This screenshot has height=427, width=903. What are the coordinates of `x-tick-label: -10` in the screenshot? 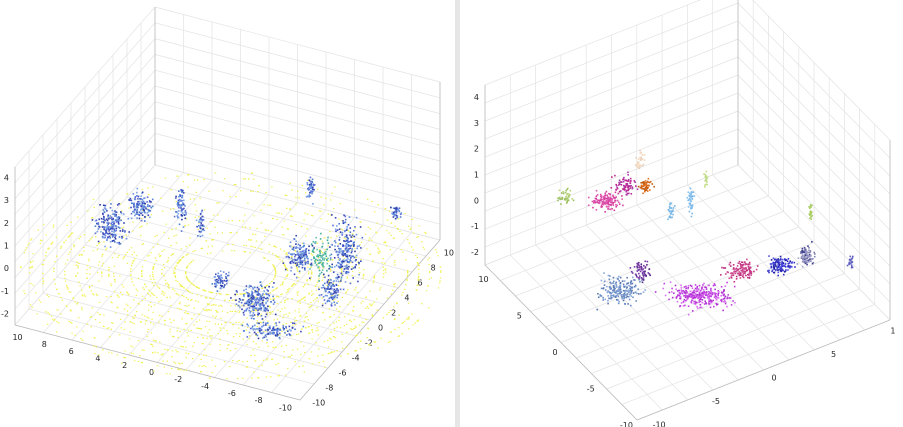 It's located at (626, 424).